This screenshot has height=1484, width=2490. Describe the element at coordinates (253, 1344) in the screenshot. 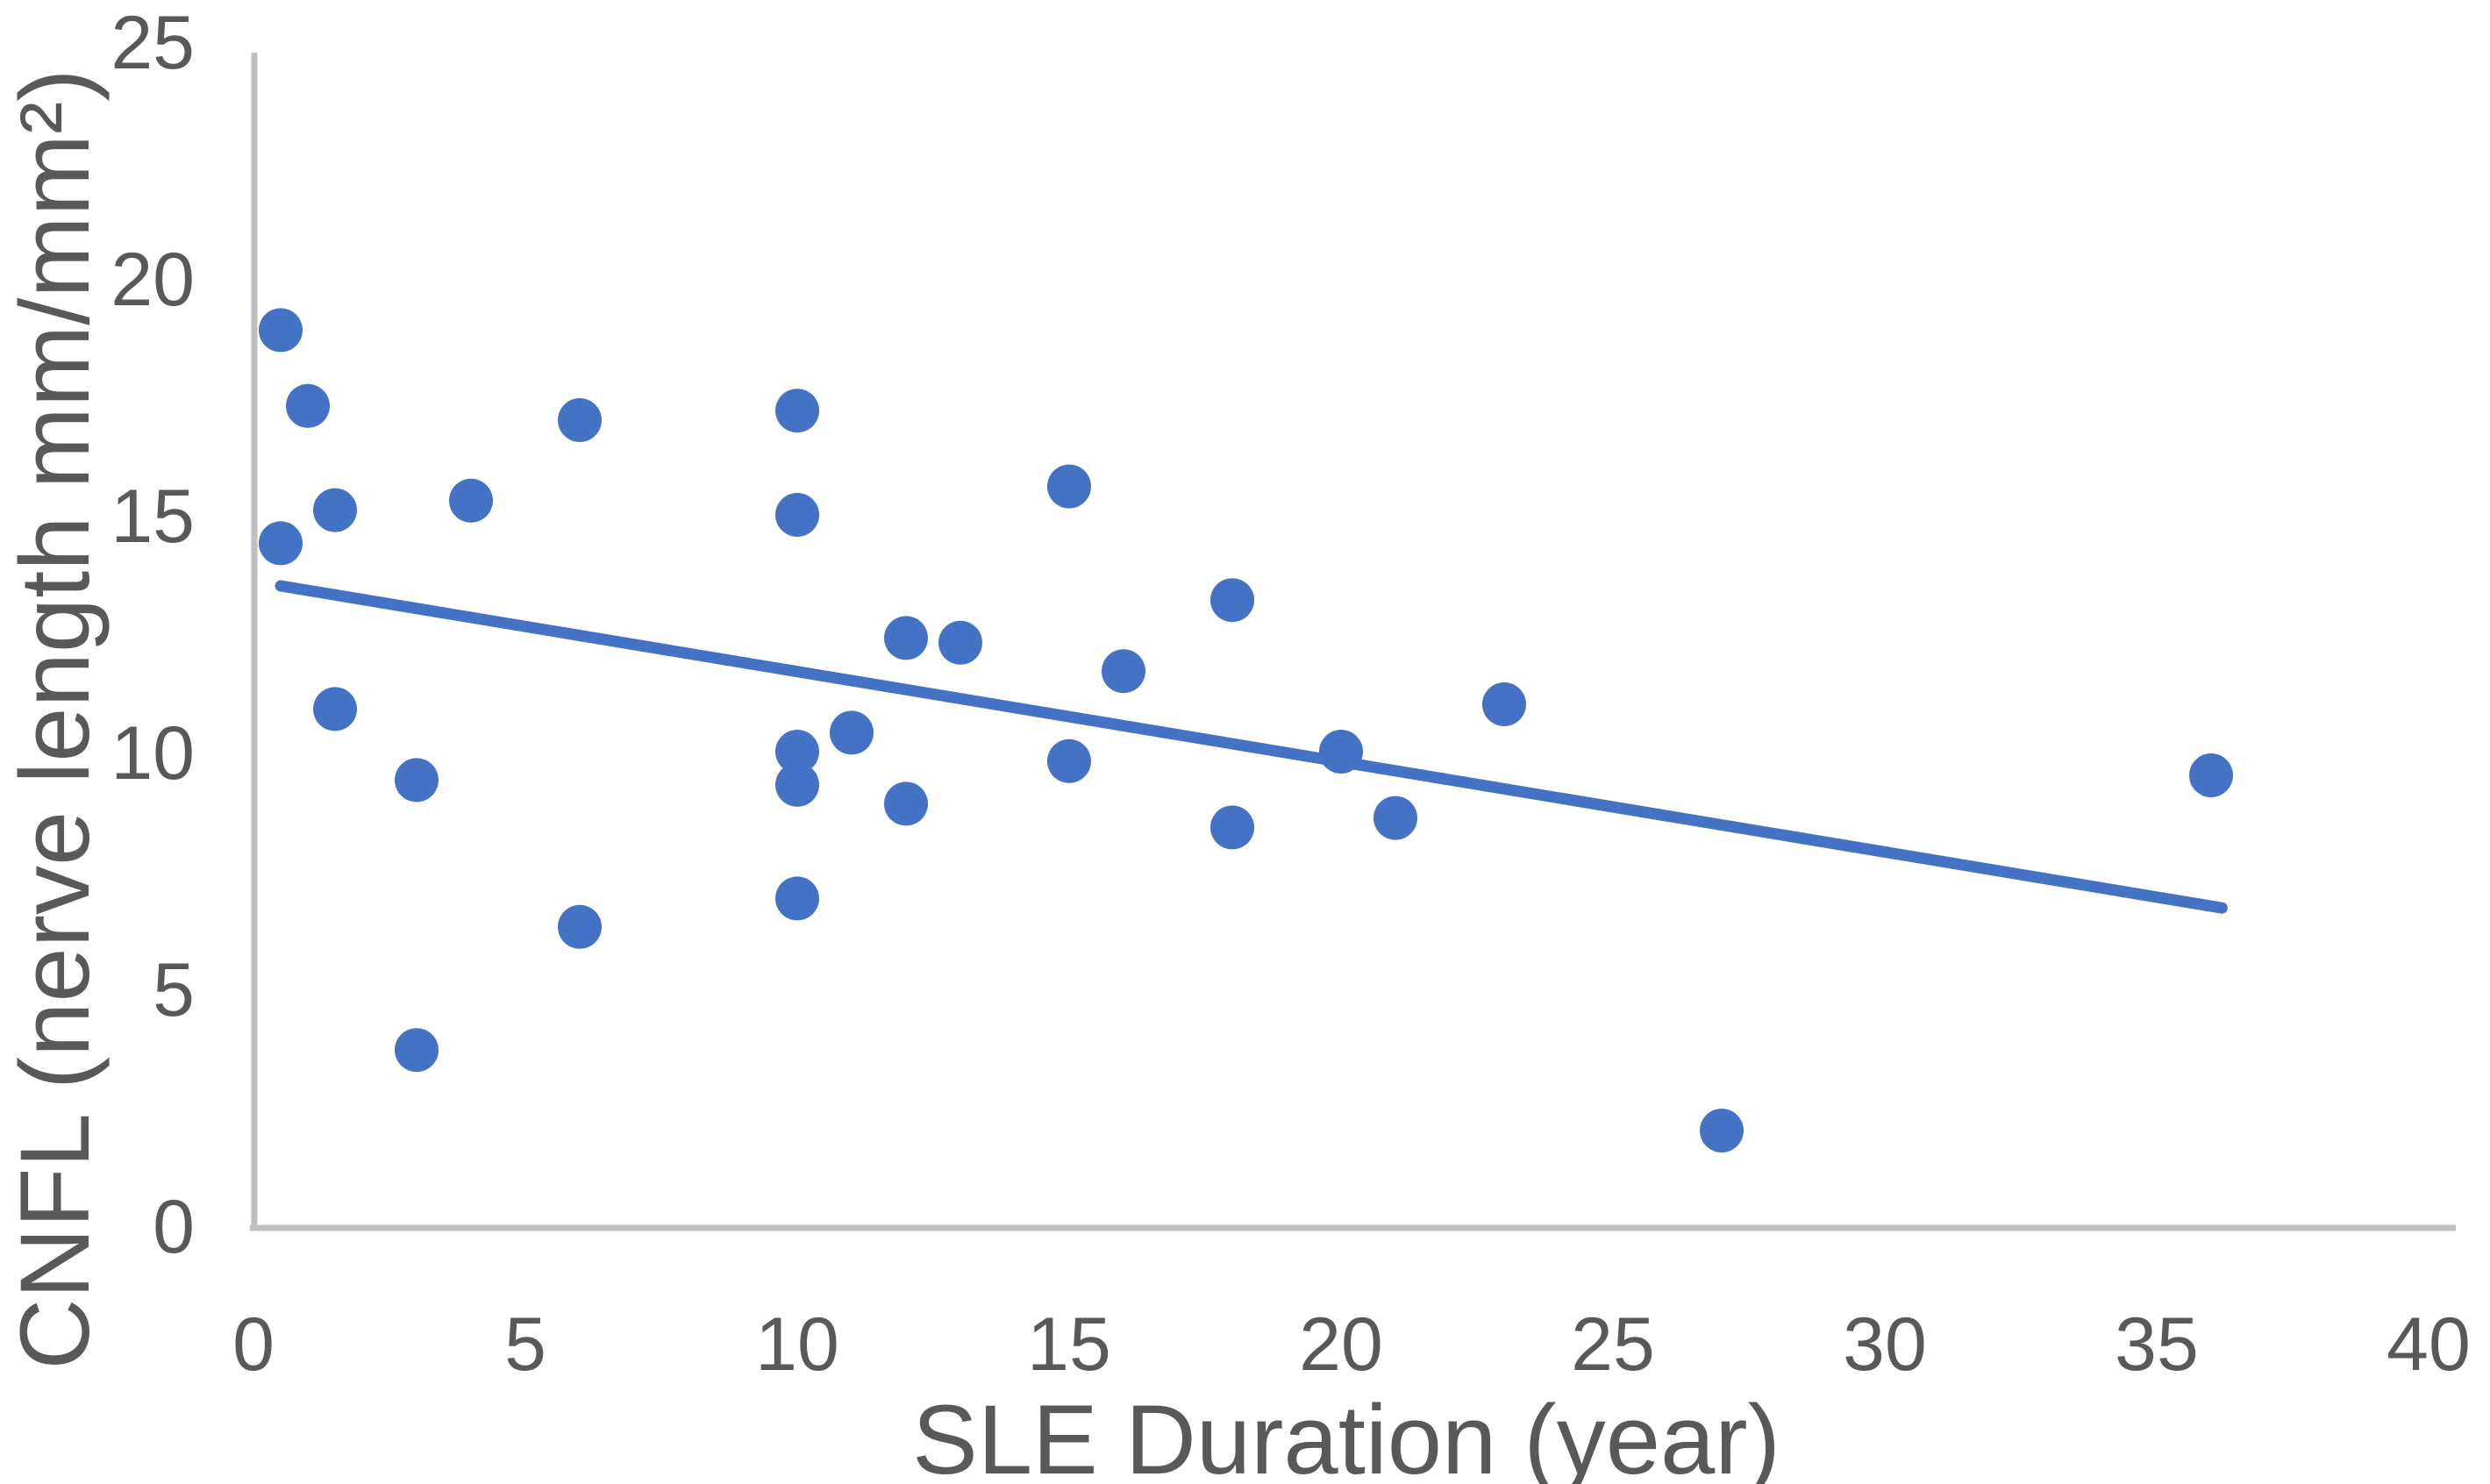

I see `x-tick-label: 0` at that location.